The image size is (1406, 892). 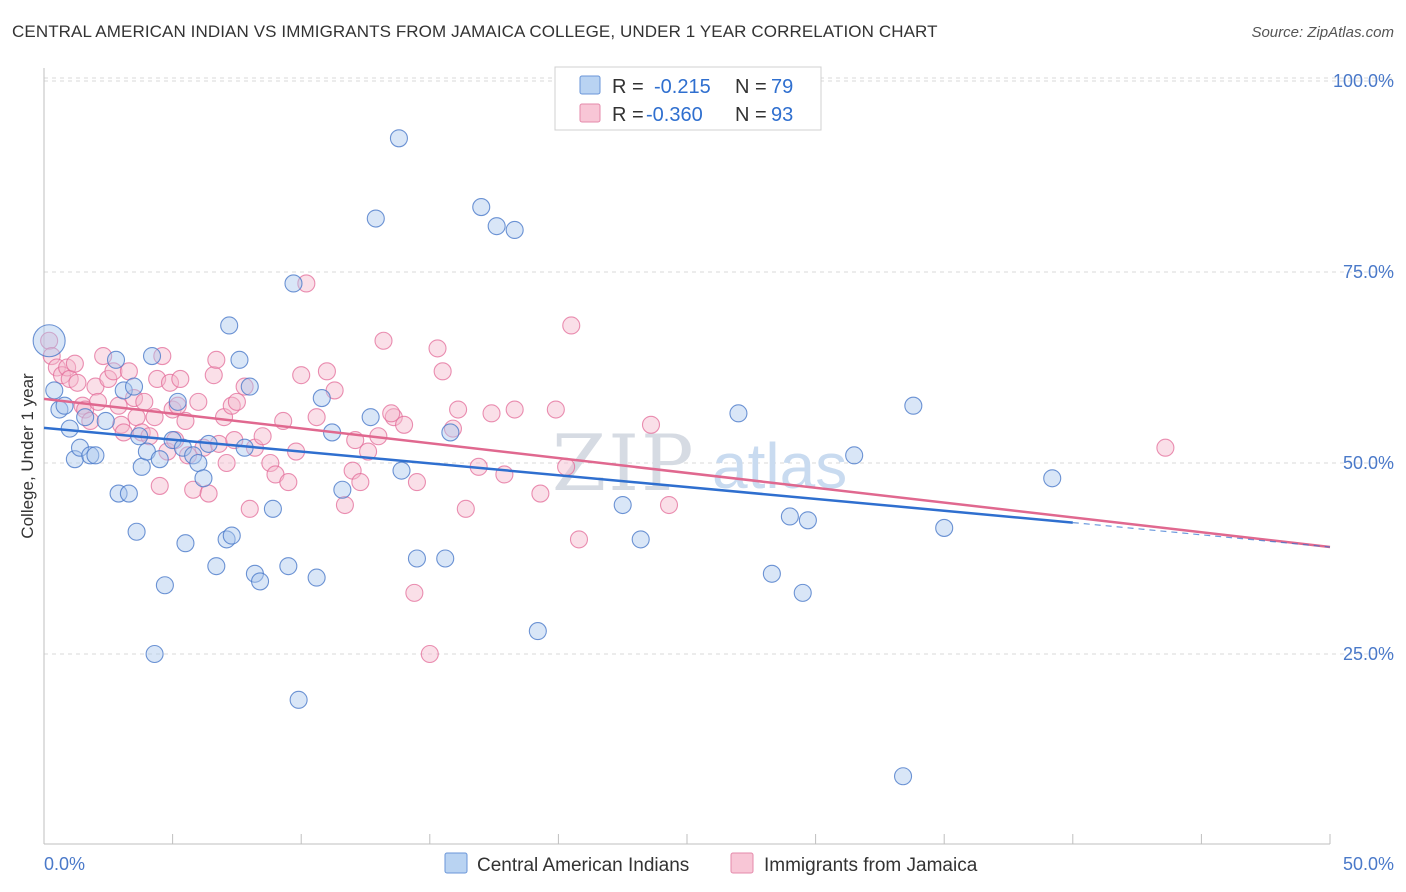 What do you see at coordinates (782, 115) in the screenshot?
I see `legend-n-value-pink: 93` at bounding box center [782, 115].